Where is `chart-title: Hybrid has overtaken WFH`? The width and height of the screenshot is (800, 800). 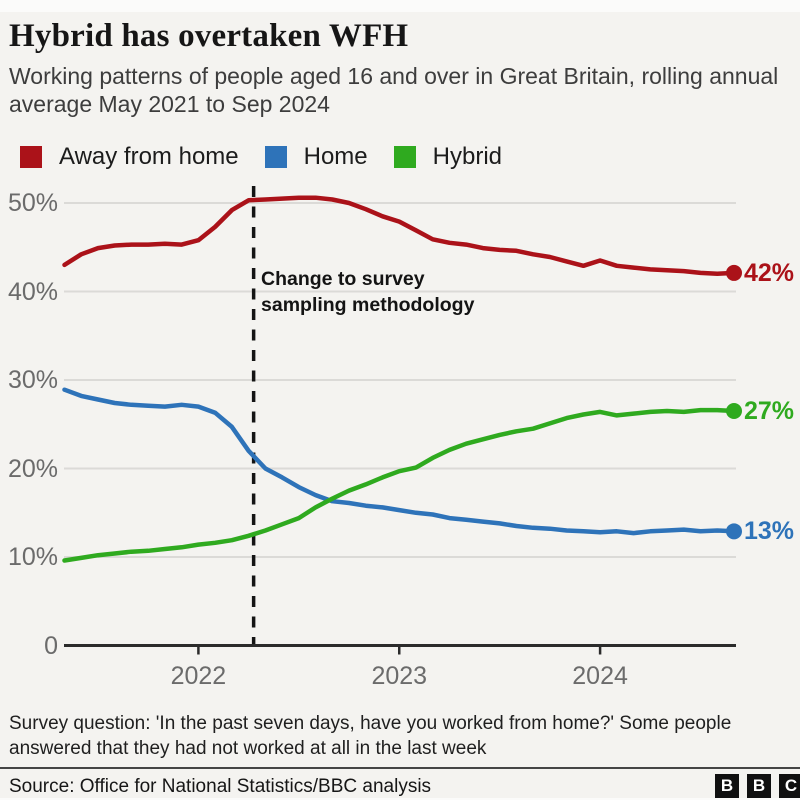
chart-title: Hybrid has overtaken WFH is located at coordinates (209, 36).